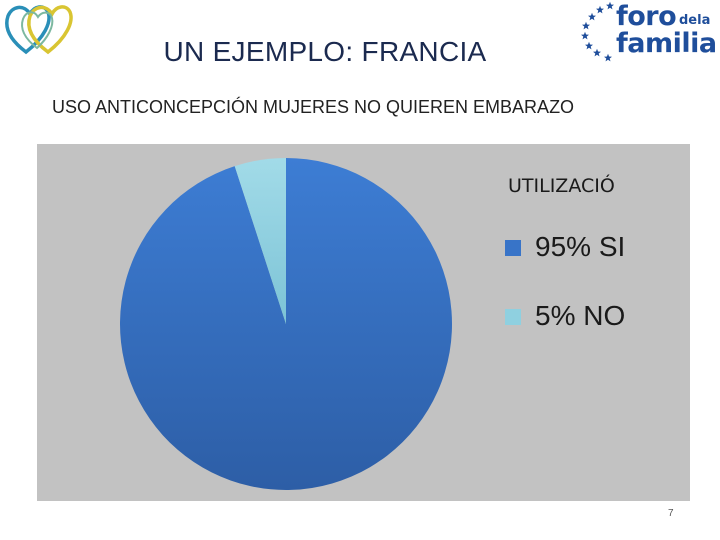 The image size is (720, 540). Describe the element at coordinates (513, 317) in the screenshot. I see `legend-swatch-no` at that location.